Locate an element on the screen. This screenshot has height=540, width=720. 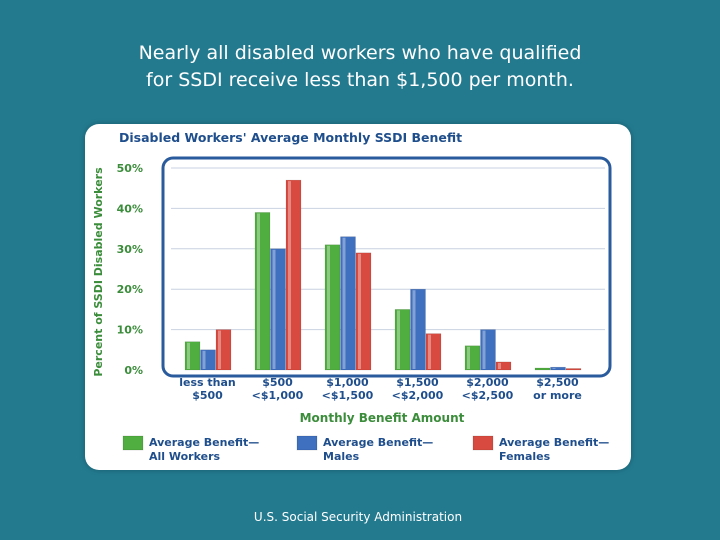
source-credit: U.S. Social Security Administration is located at coordinates (358, 517).